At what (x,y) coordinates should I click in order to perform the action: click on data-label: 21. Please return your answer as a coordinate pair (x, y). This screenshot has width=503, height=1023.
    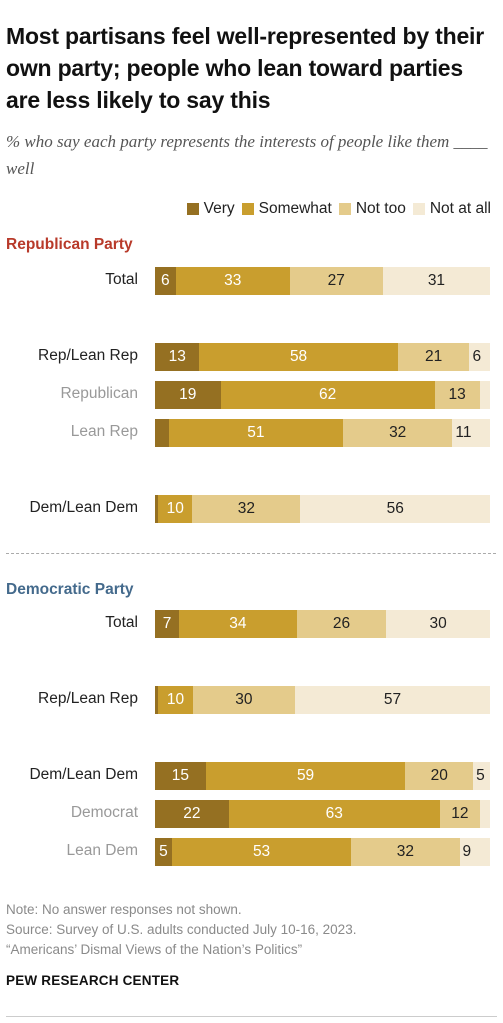
    Looking at the image, I should click on (433, 356).